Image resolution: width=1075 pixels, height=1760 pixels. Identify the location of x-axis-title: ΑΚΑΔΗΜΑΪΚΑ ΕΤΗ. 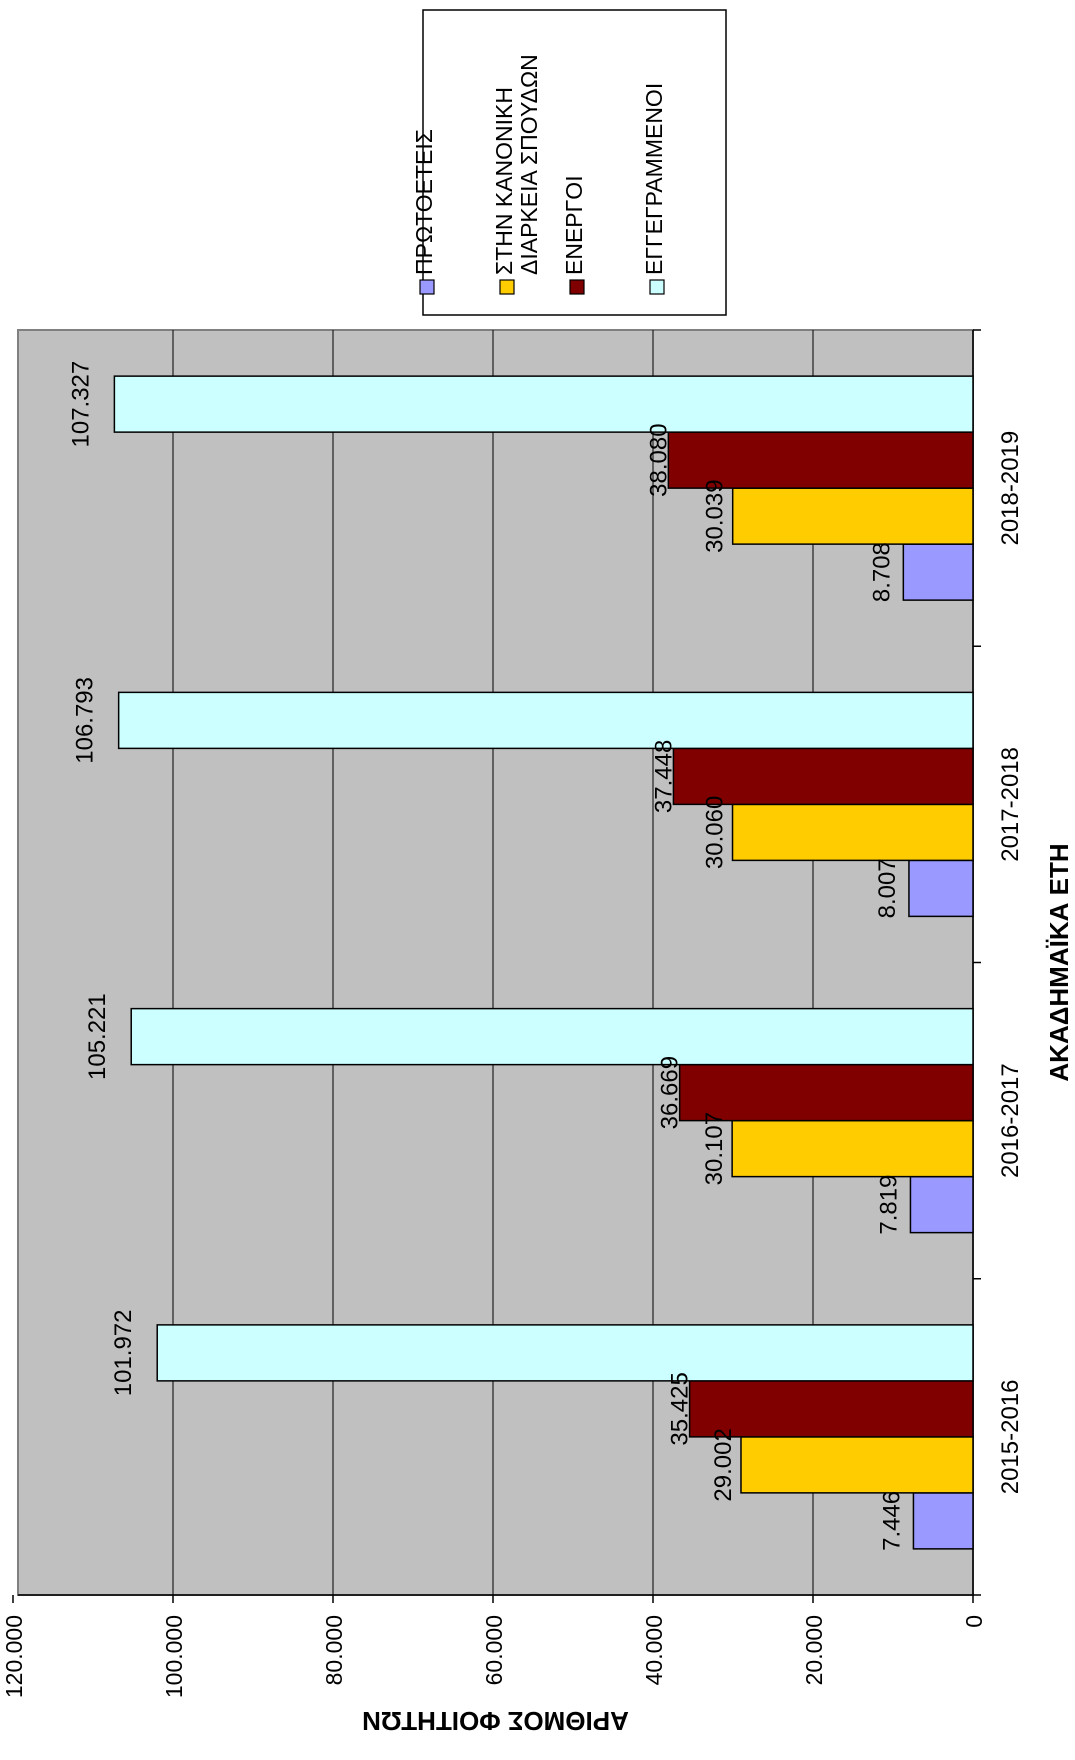
(1059, 962).